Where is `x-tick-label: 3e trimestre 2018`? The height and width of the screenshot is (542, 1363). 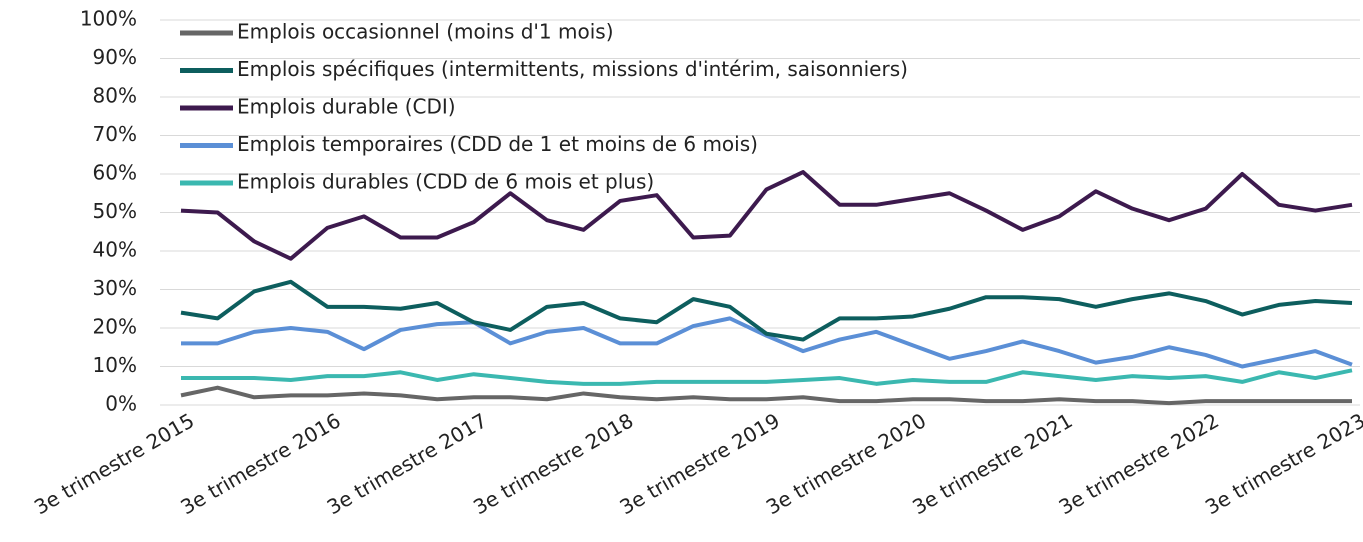 x-tick-label: 3e trimestre 2018 is located at coordinates (553, 463).